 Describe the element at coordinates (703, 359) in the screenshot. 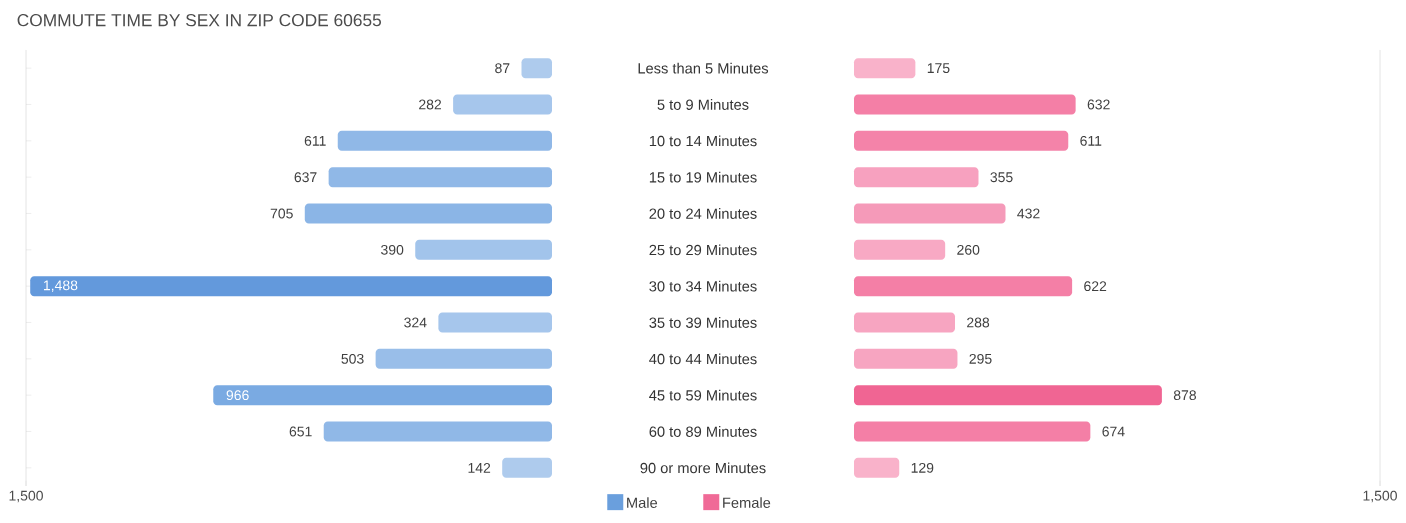

I see `y-tick-label: 40 to 44 Minutes` at that location.